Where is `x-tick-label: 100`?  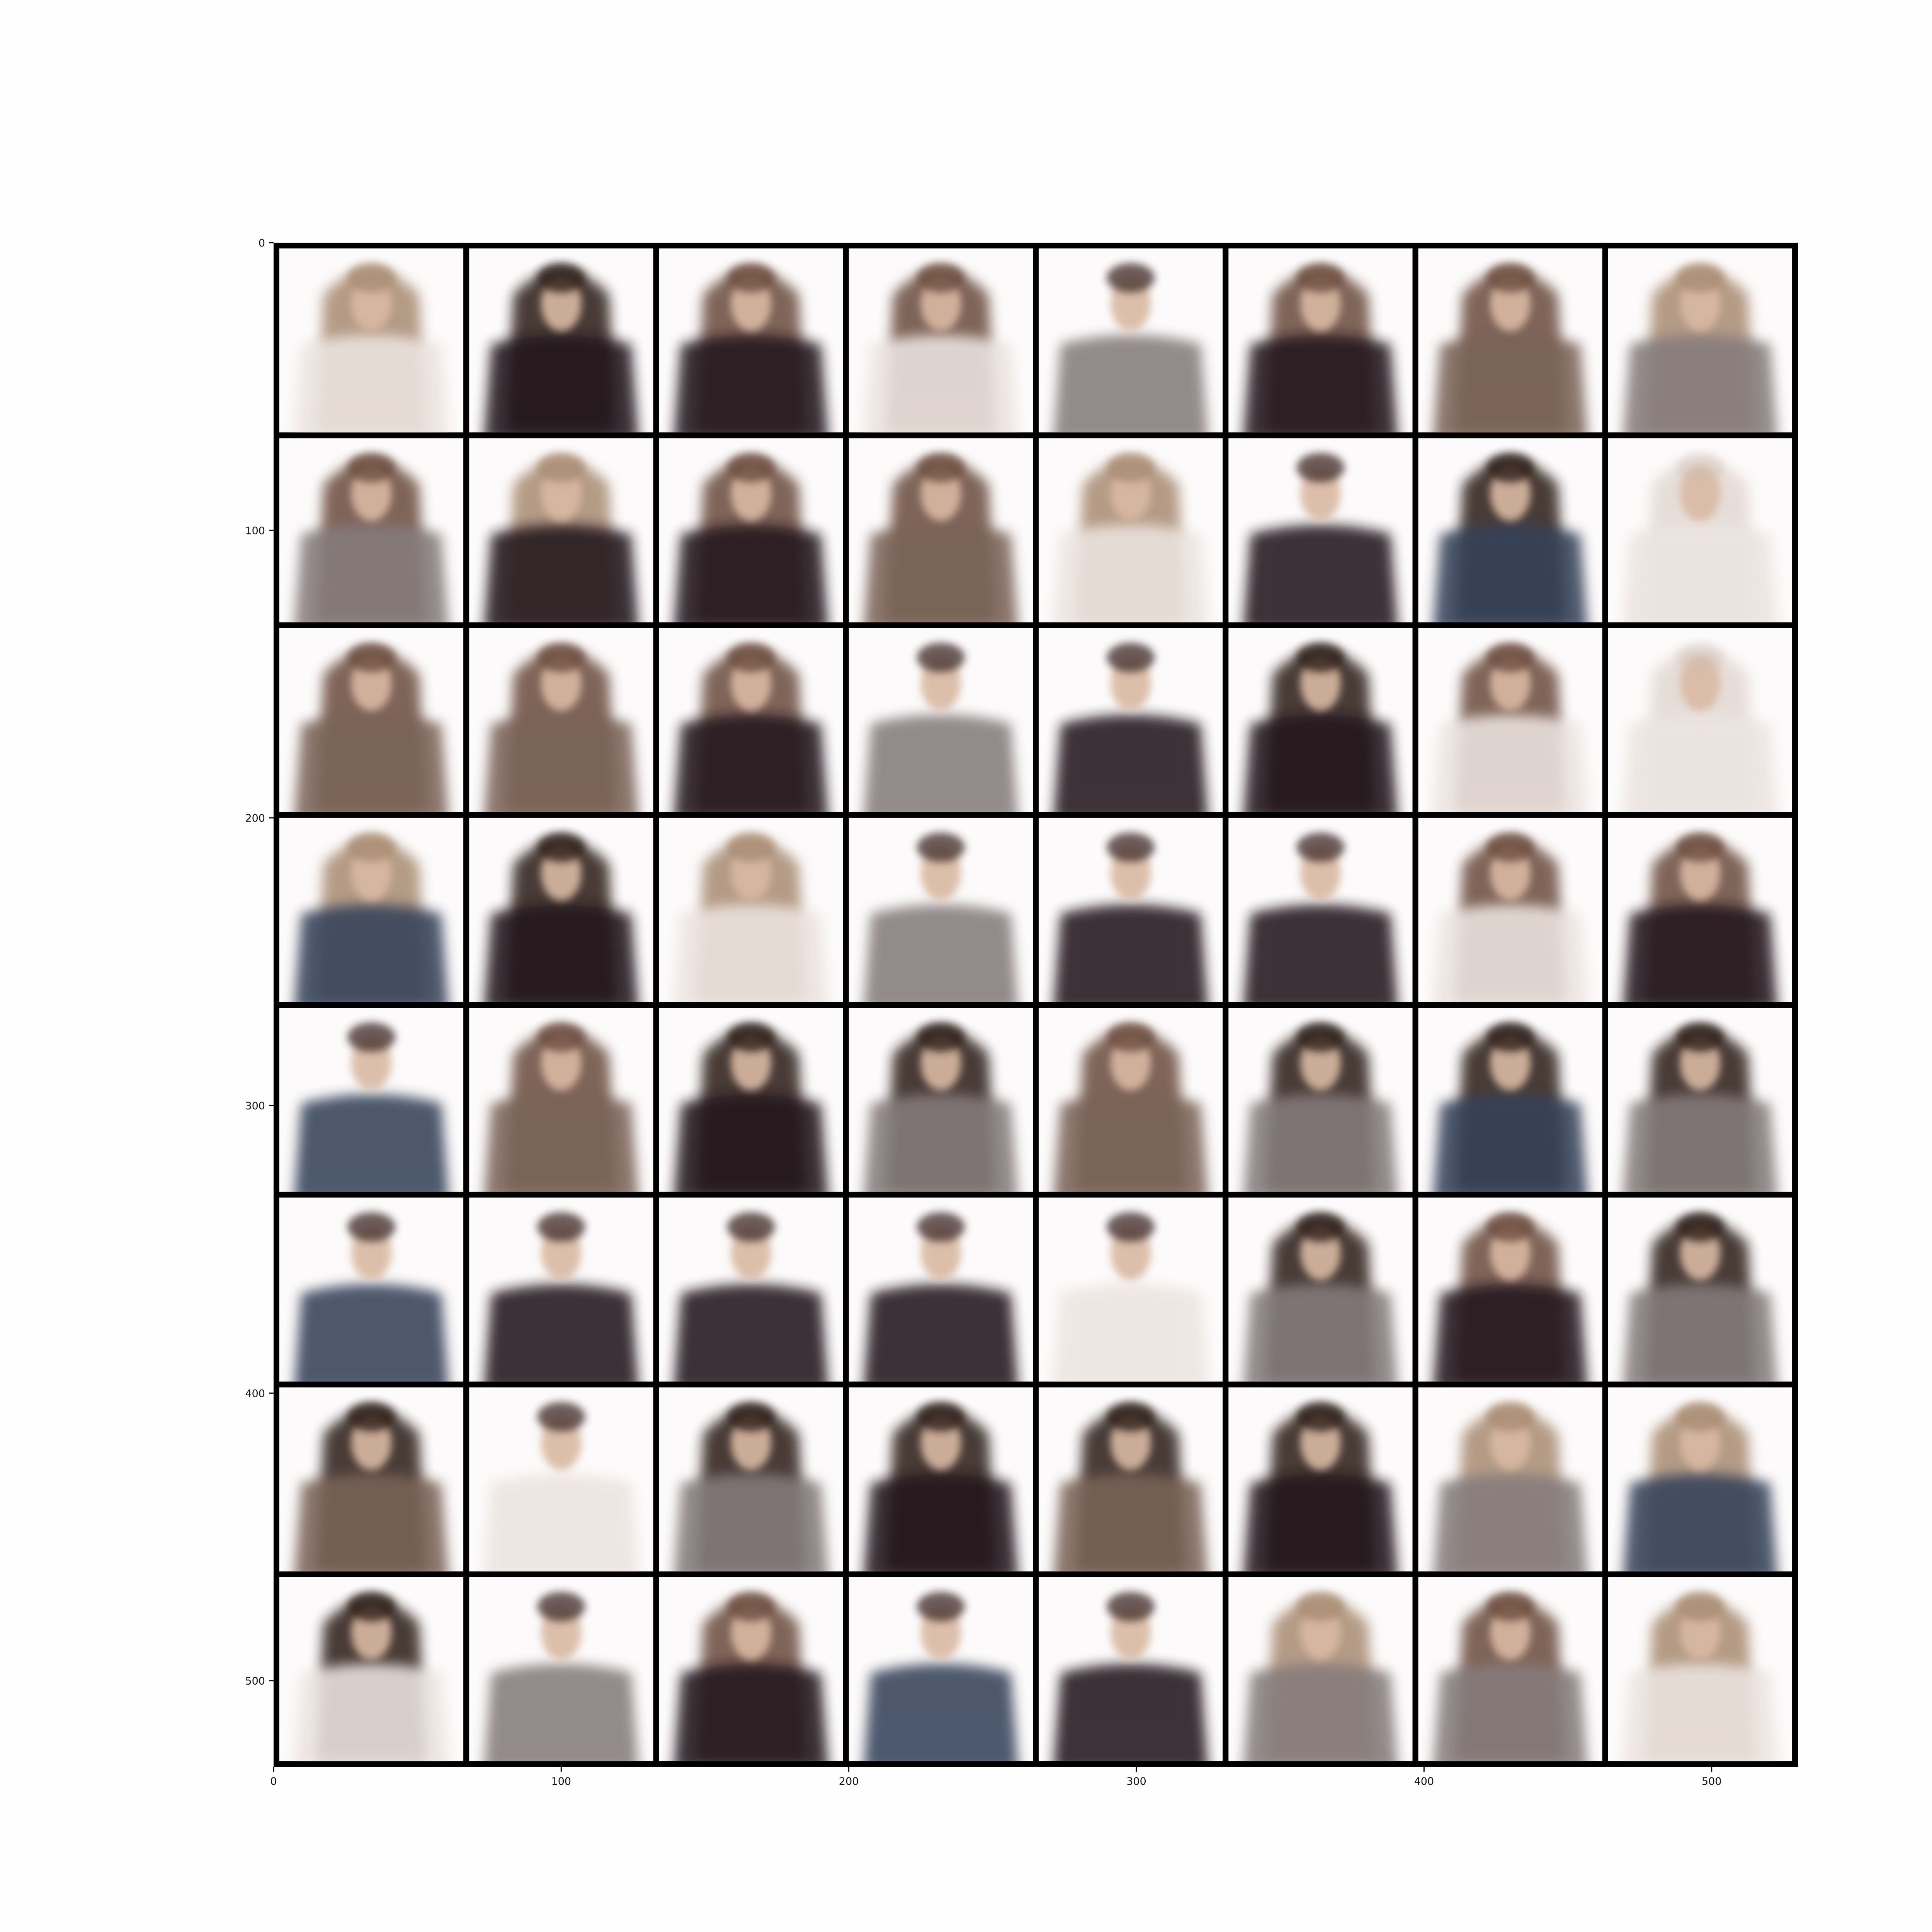 x-tick-label: 100 is located at coordinates (561, 1782).